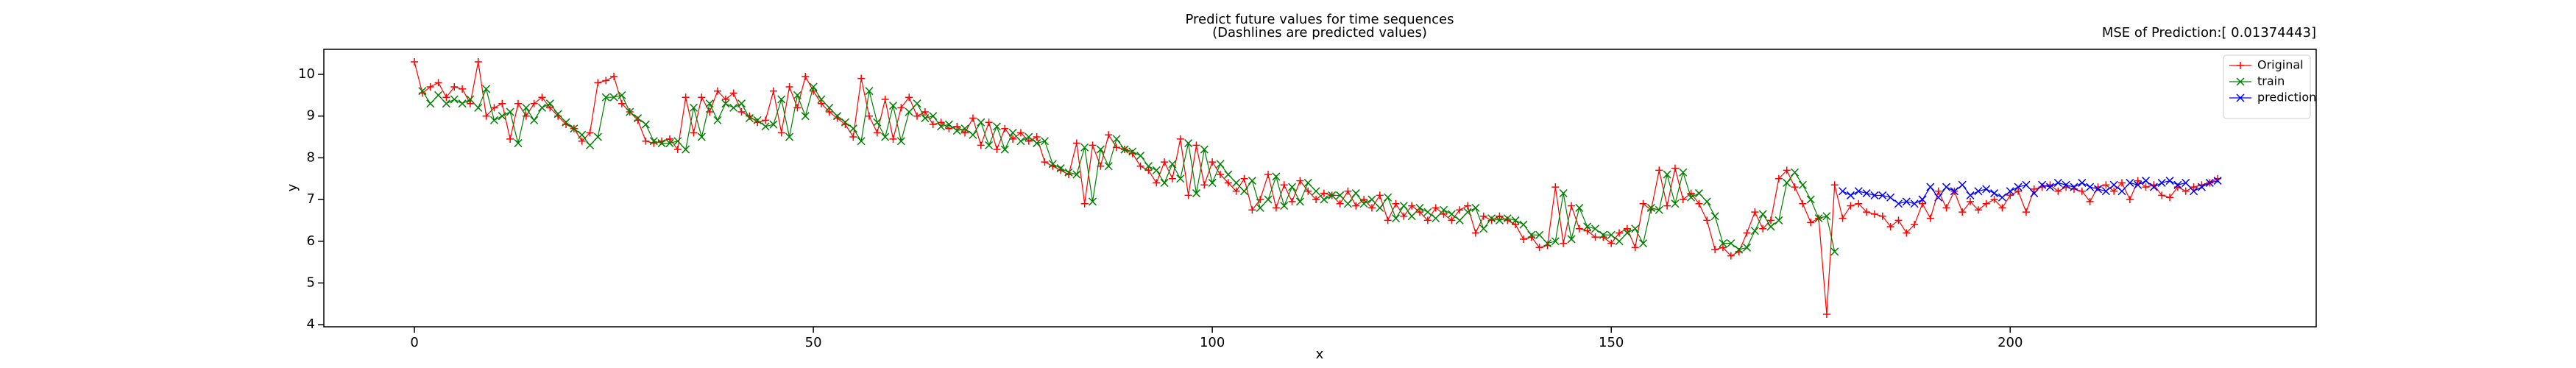 This screenshot has height=368, width=2576. I want to click on y-tick-label: 5, so click(311, 282).